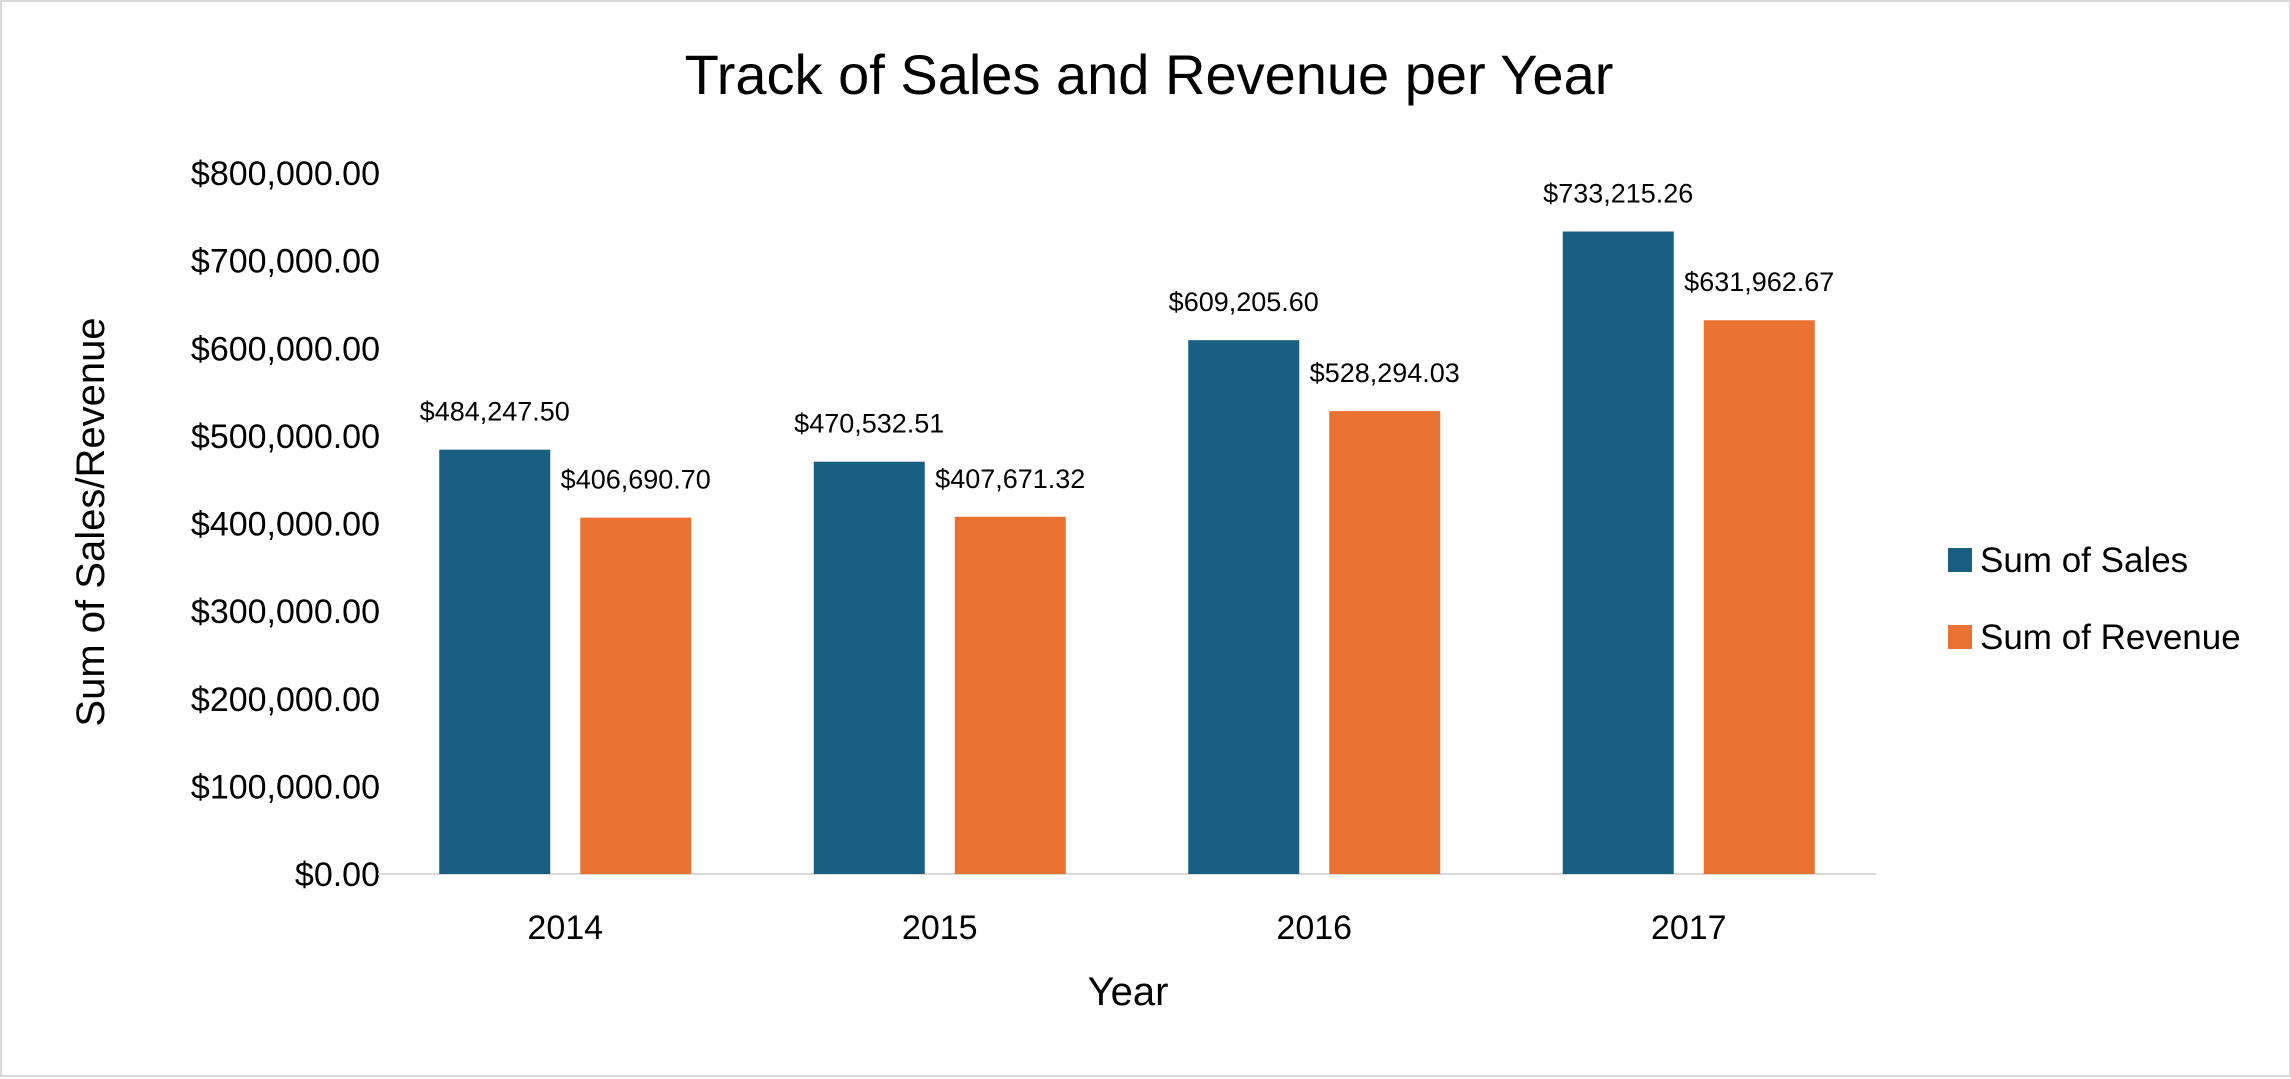 The width and height of the screenshot is (2291, 1079). Describe the element at coordinates (1689, 928) in the screenshot. I see `x-tick-label: 2017` at that location.